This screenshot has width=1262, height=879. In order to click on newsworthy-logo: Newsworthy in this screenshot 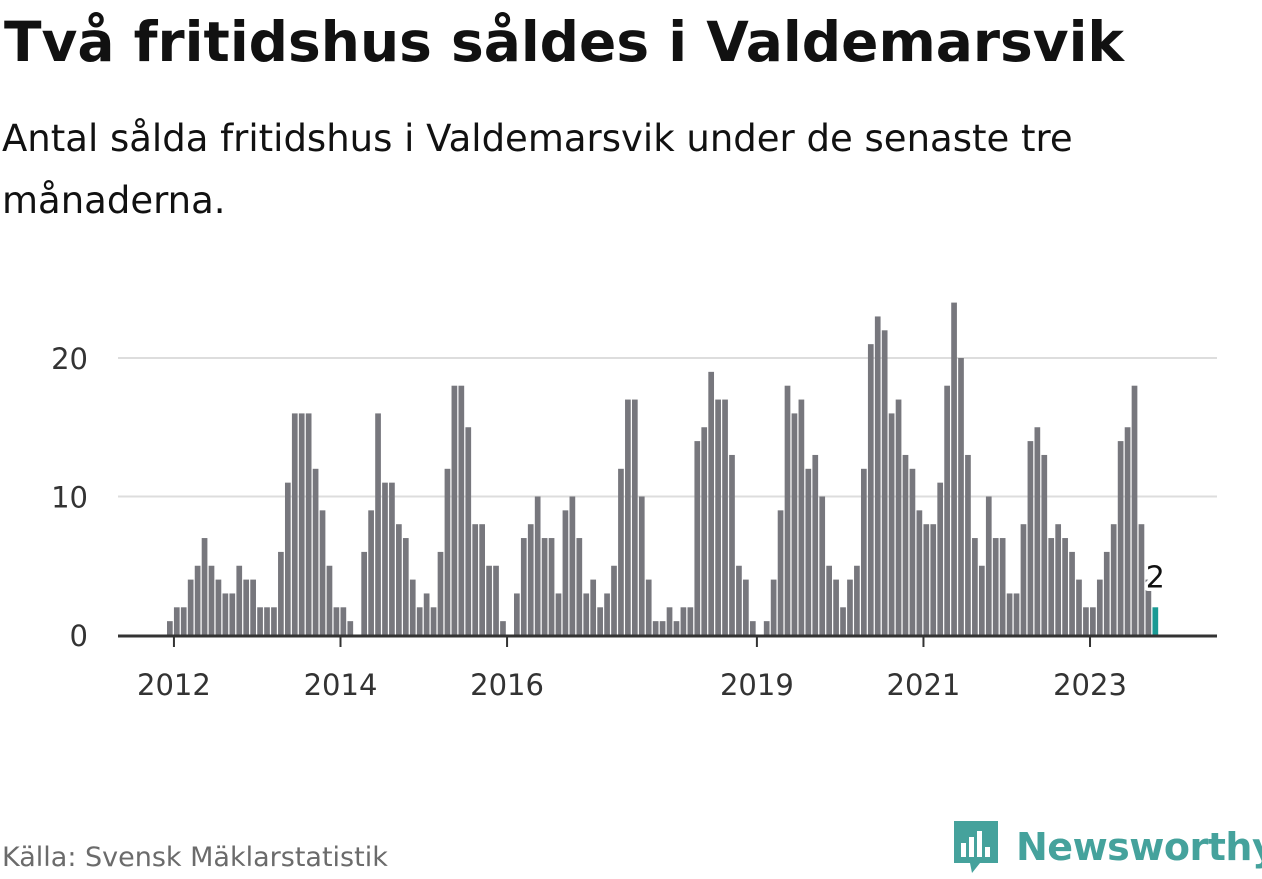, I will do `click(1106, 847)`.